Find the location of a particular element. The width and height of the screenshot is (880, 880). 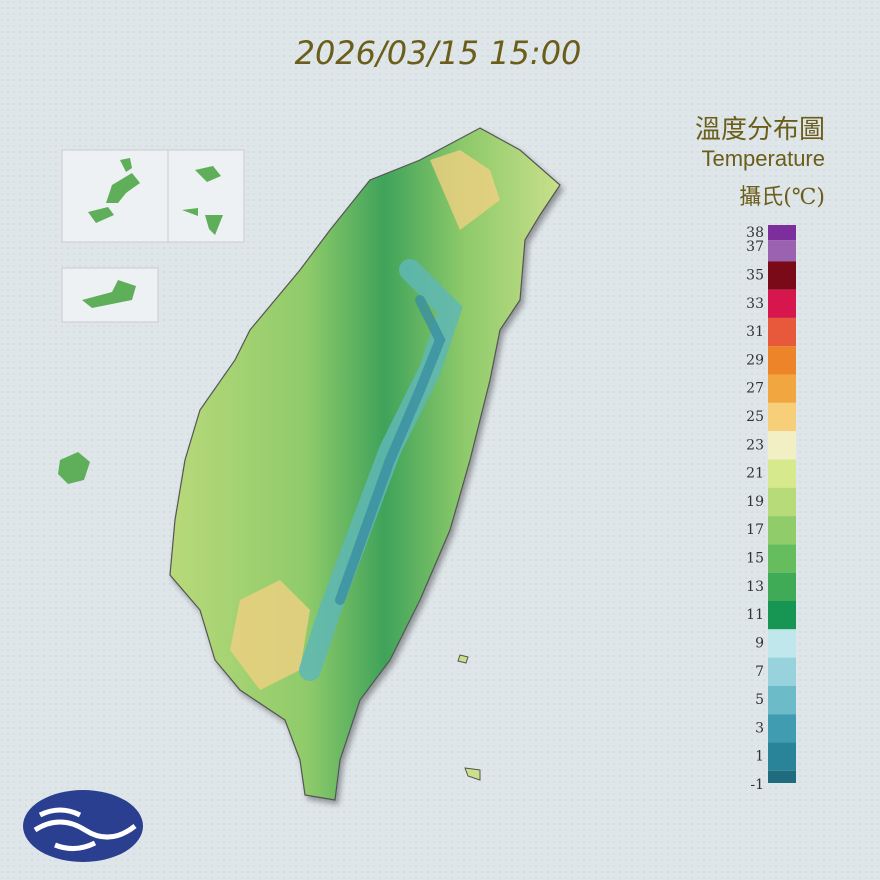

legend-label: 7 is located at coordinates (759, 672).